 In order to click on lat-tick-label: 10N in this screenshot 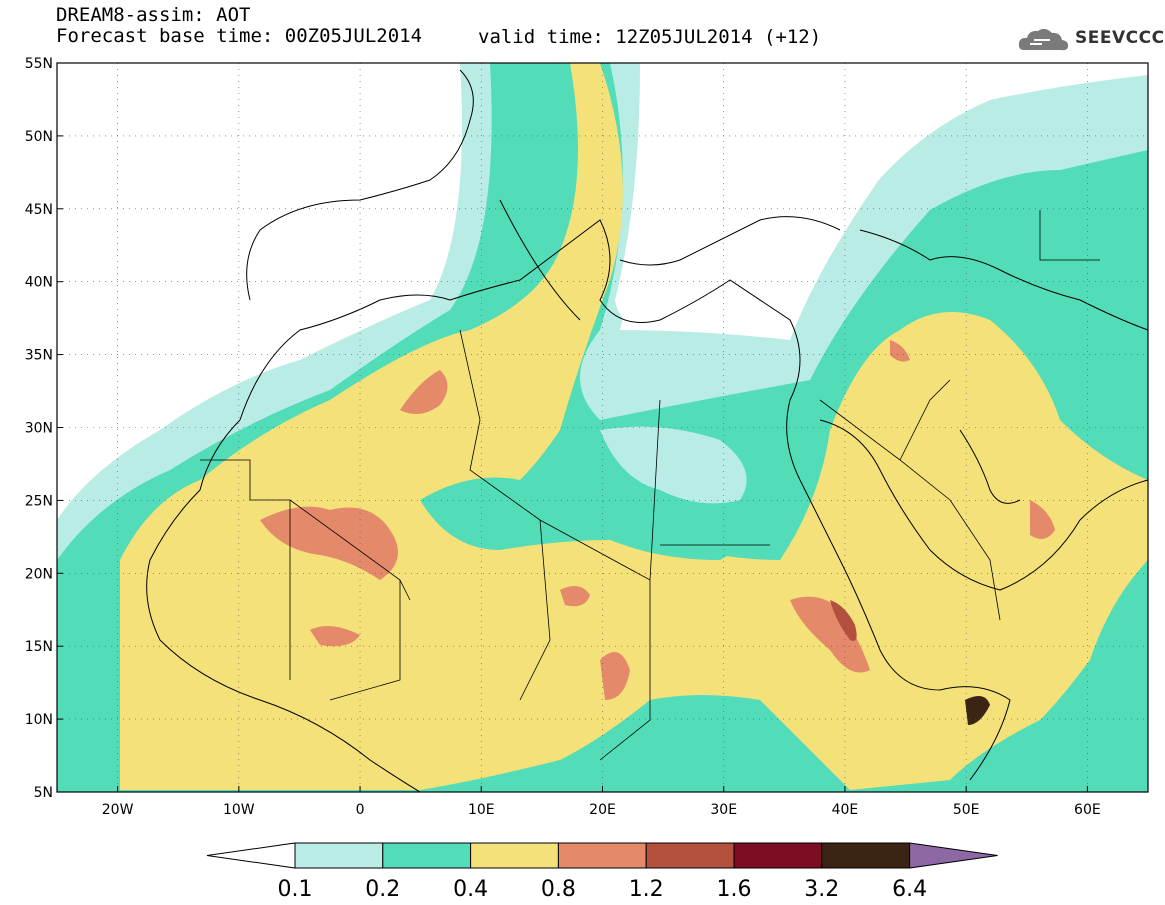, I will do `click(39, 720)`.